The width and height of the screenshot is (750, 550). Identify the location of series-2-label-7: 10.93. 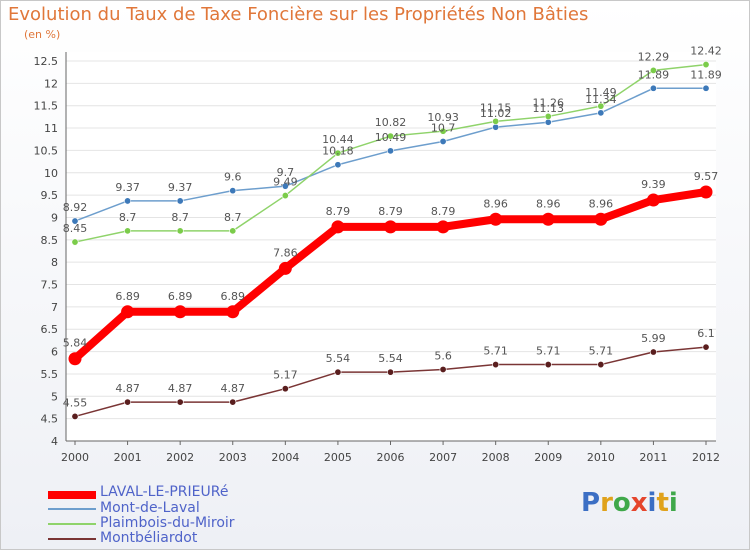
(443, 117).